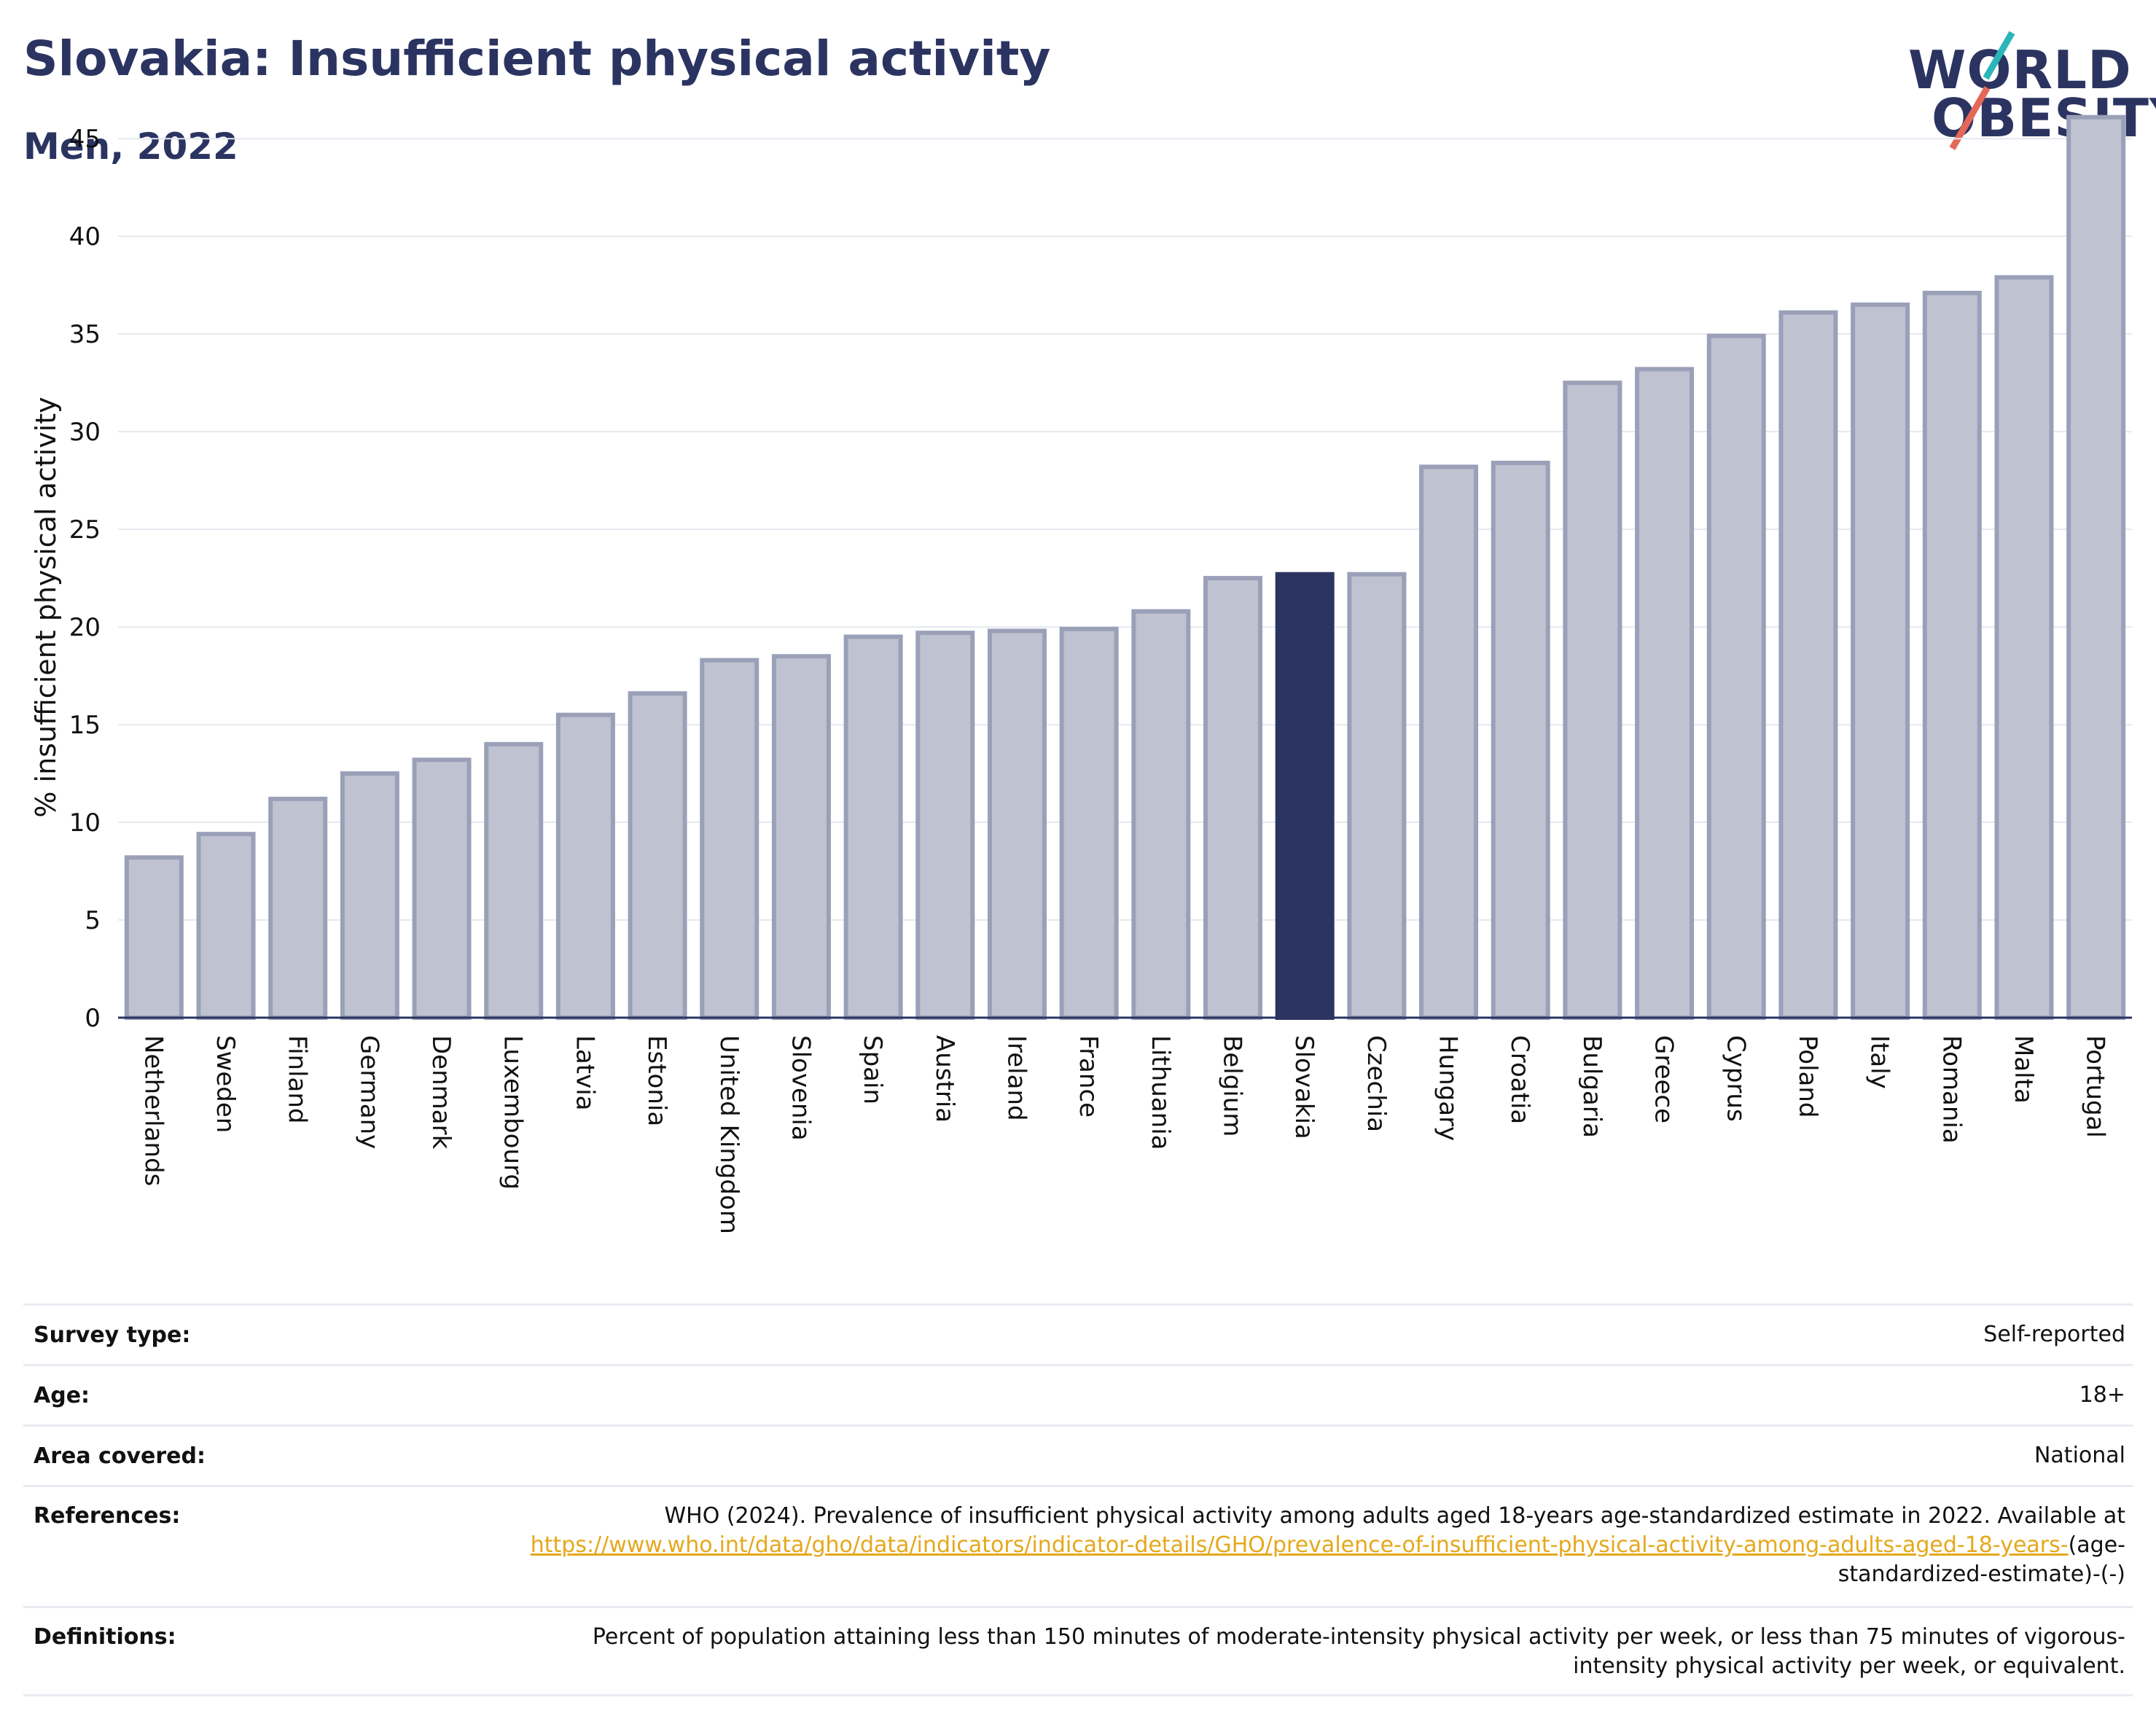  I want to click on y-tick-label: 10, so click(85, 823).